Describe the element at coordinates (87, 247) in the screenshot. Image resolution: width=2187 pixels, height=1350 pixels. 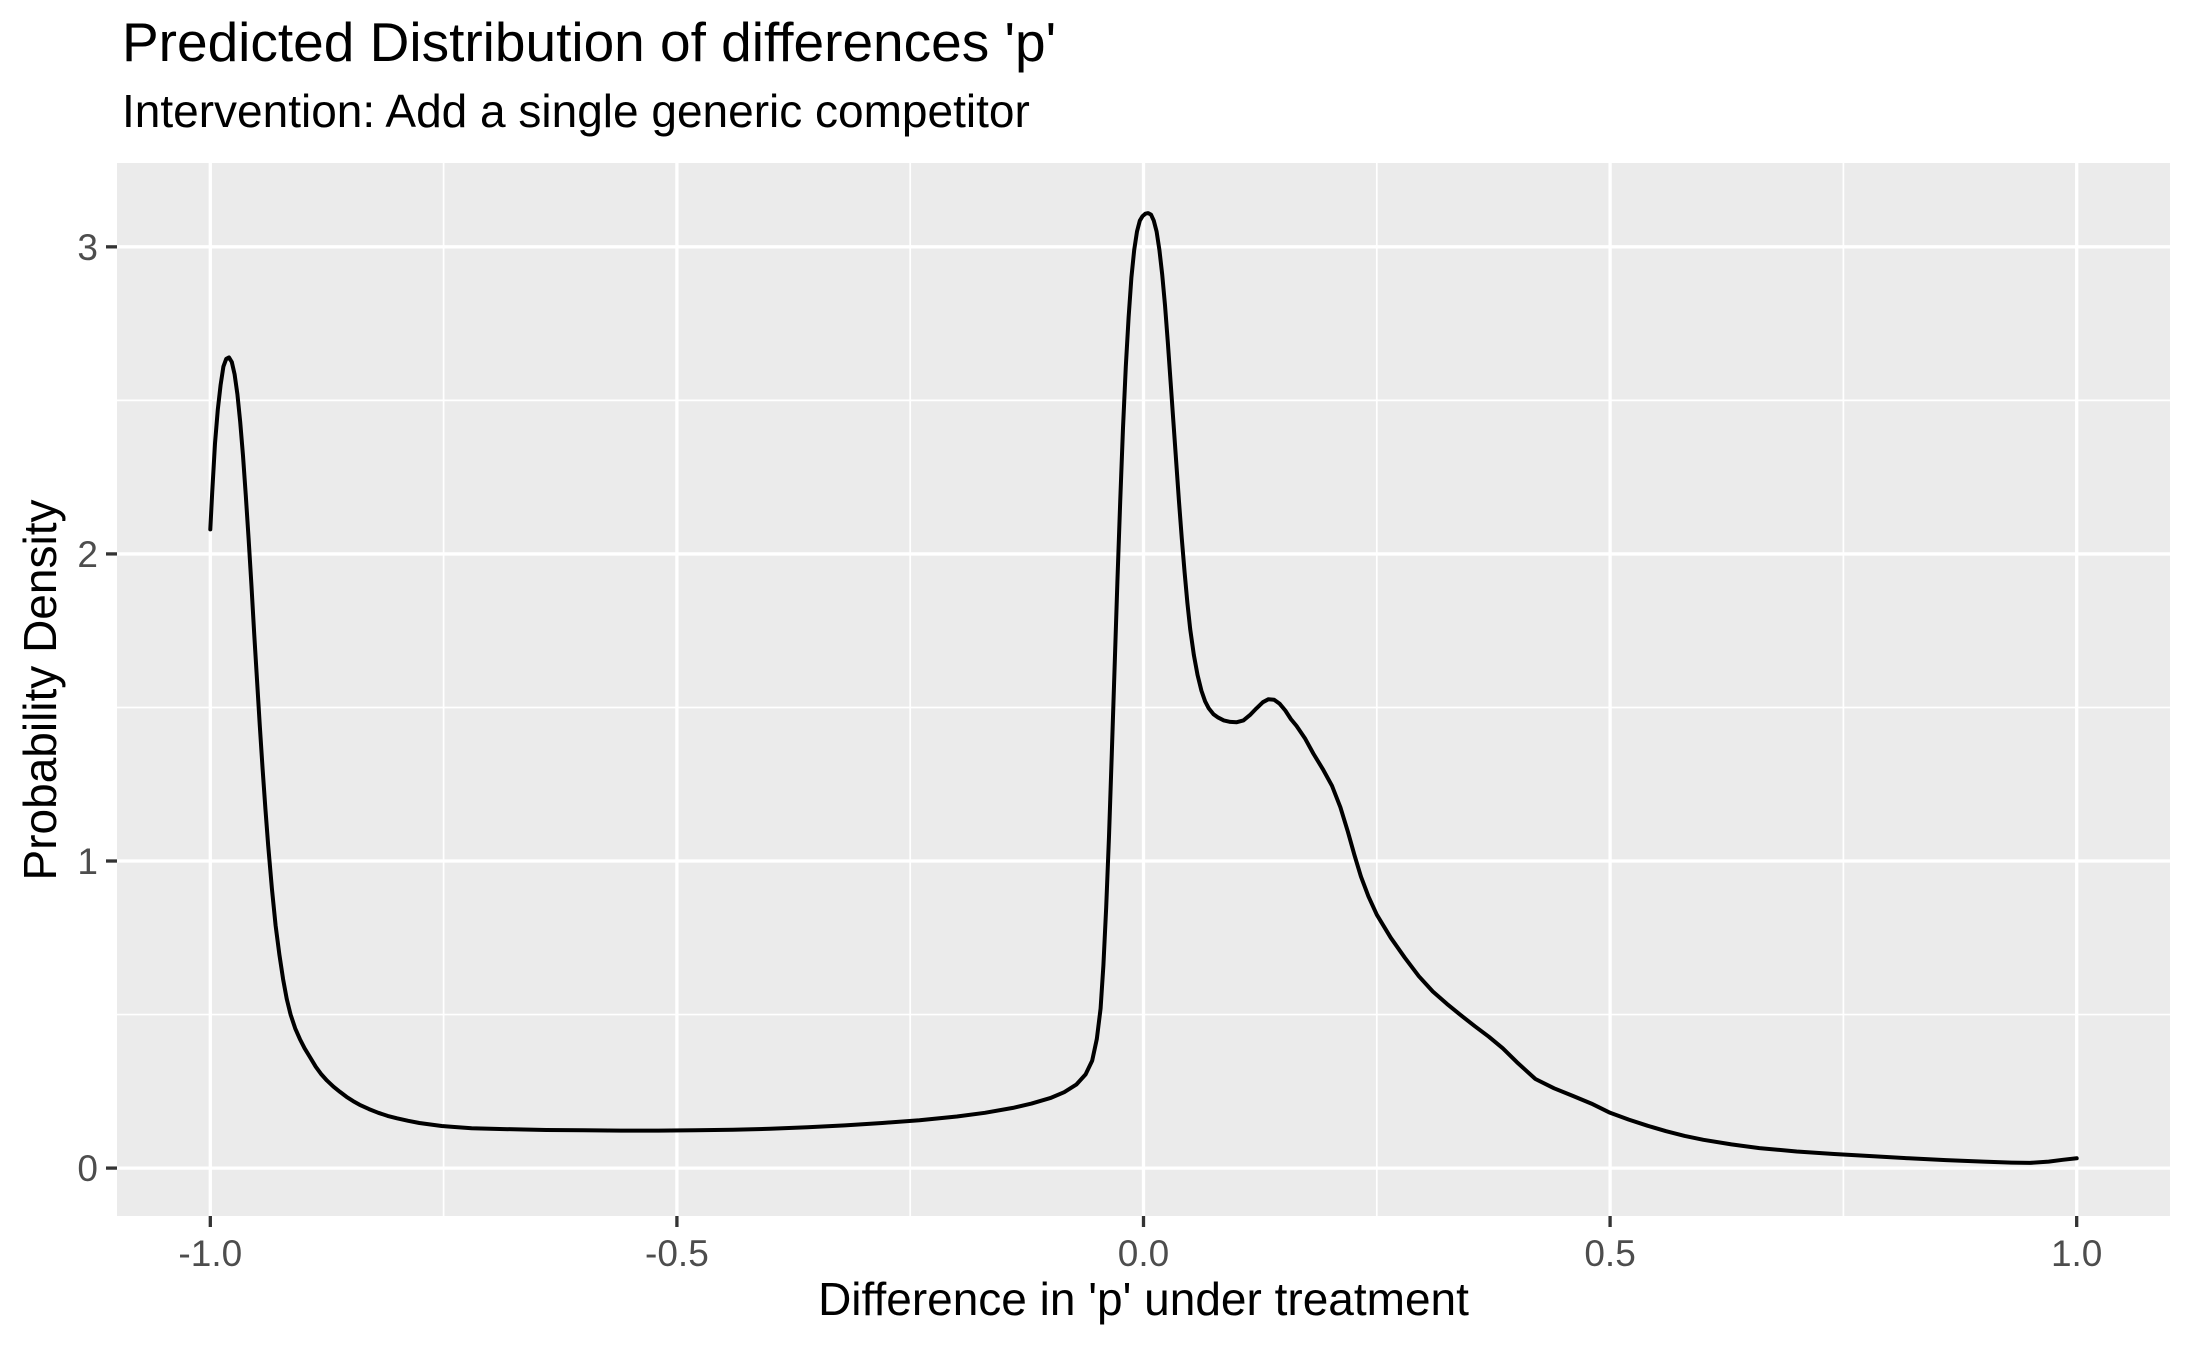
I see `y-tick-label: 3` at that location.